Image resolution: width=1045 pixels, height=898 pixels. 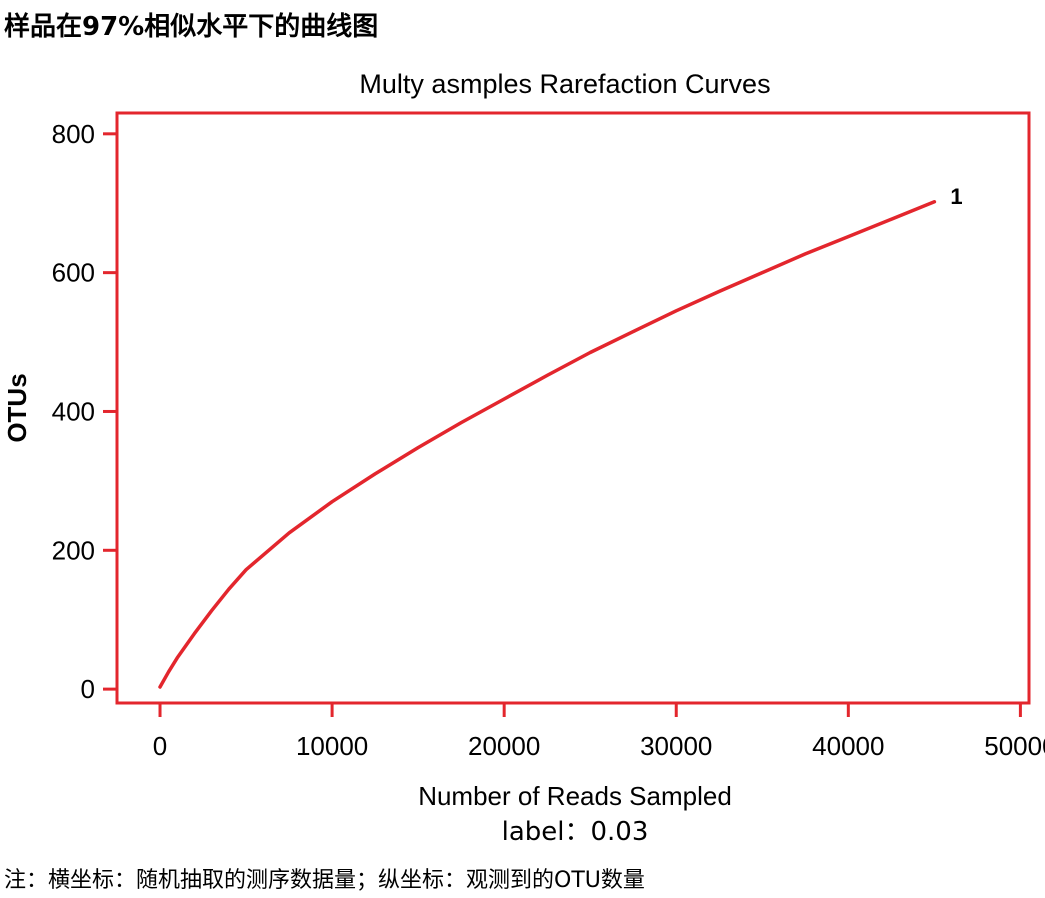 What do you see at coordinates (676, 746) in the screenshot?
I see `x-tick-label-3: 30000` at bounding box center [676, 746].